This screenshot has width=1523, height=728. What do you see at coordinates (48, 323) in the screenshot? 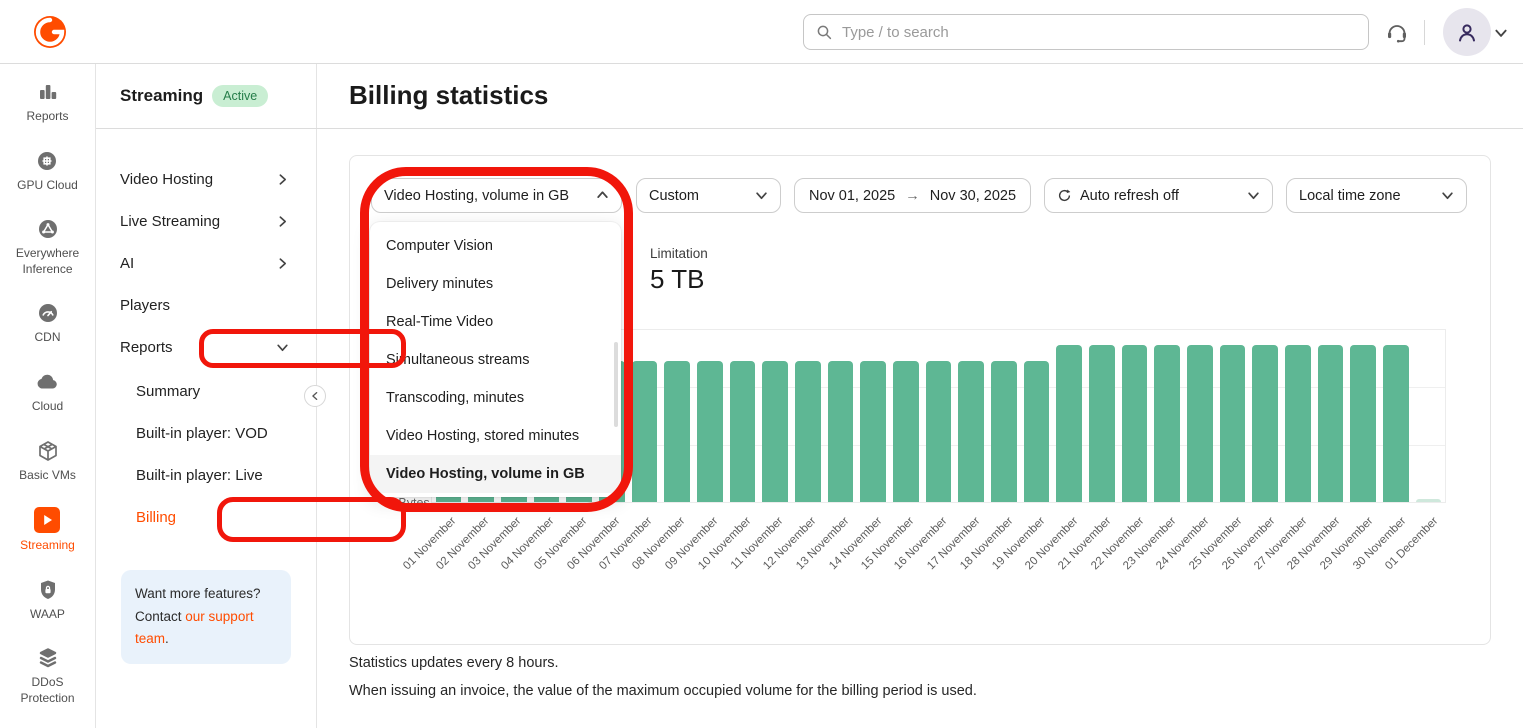
I see `rail-item-cdn: CDN` at bounding box center [48, 323].